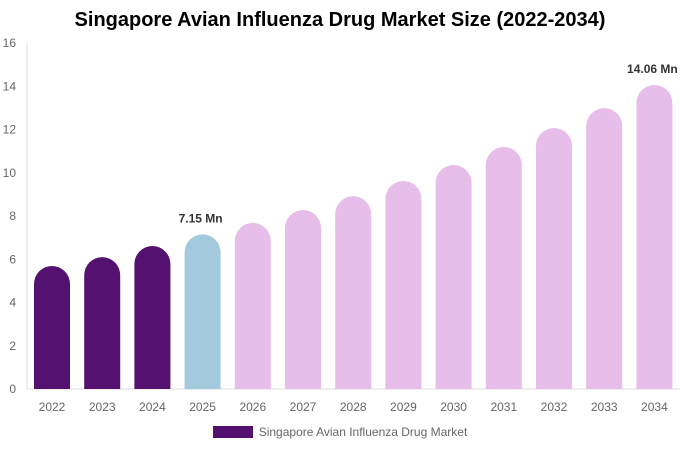 Image resolution: width=680 pixels, height=450 pixels. I want to click on y-tick-label: 2, so click(12, 346).